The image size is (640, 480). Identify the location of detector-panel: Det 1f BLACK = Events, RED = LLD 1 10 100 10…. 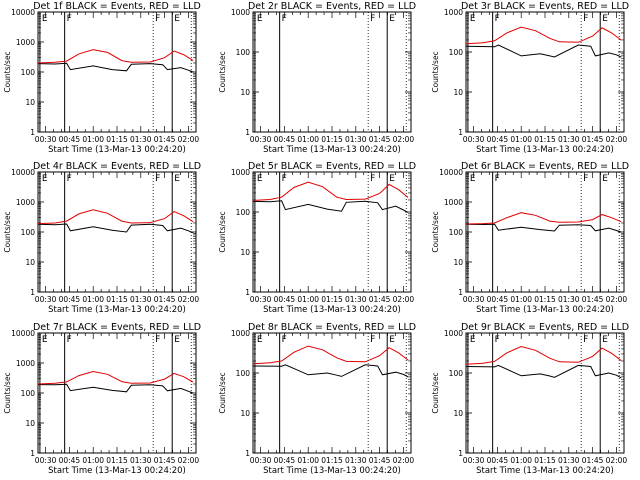
(102, 78).